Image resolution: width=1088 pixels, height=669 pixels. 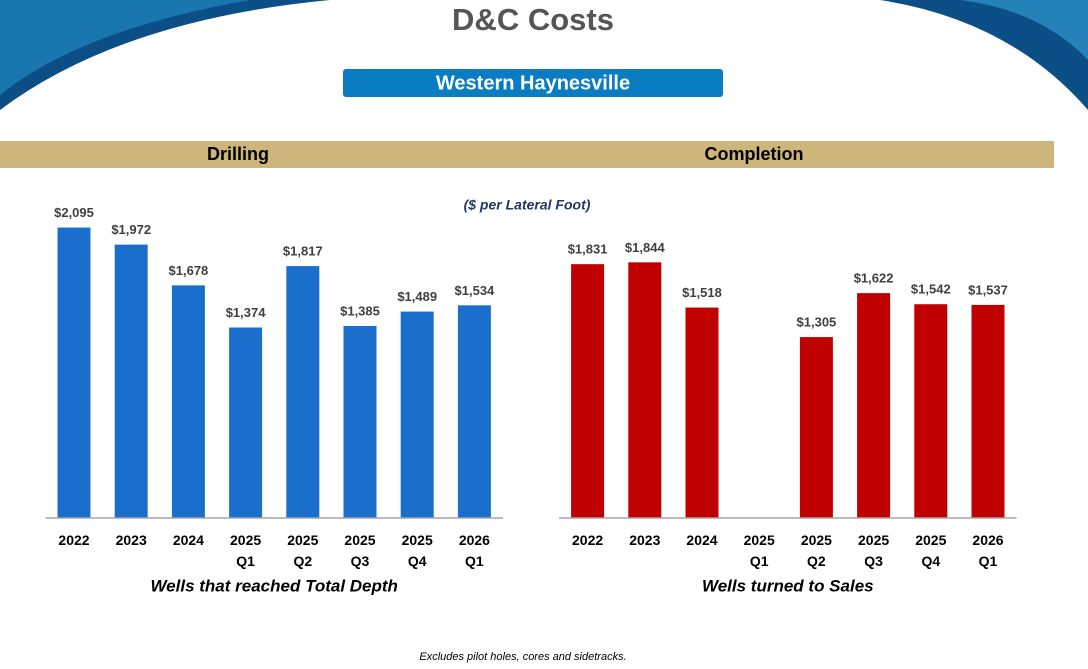 What do you see at coordinates (125, 47) in the screenshot?
I see `swoosh-left-light` at bounding box center [125, 47].